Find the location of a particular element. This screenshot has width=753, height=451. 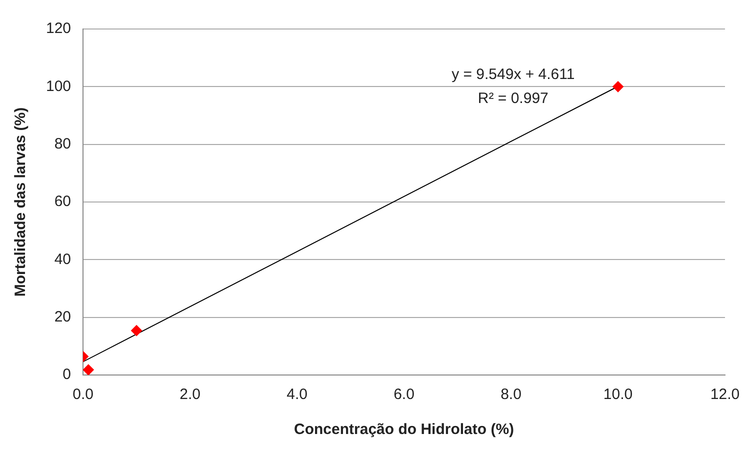

x-tick-label: 2.0 is located at coordinates (190, 395).